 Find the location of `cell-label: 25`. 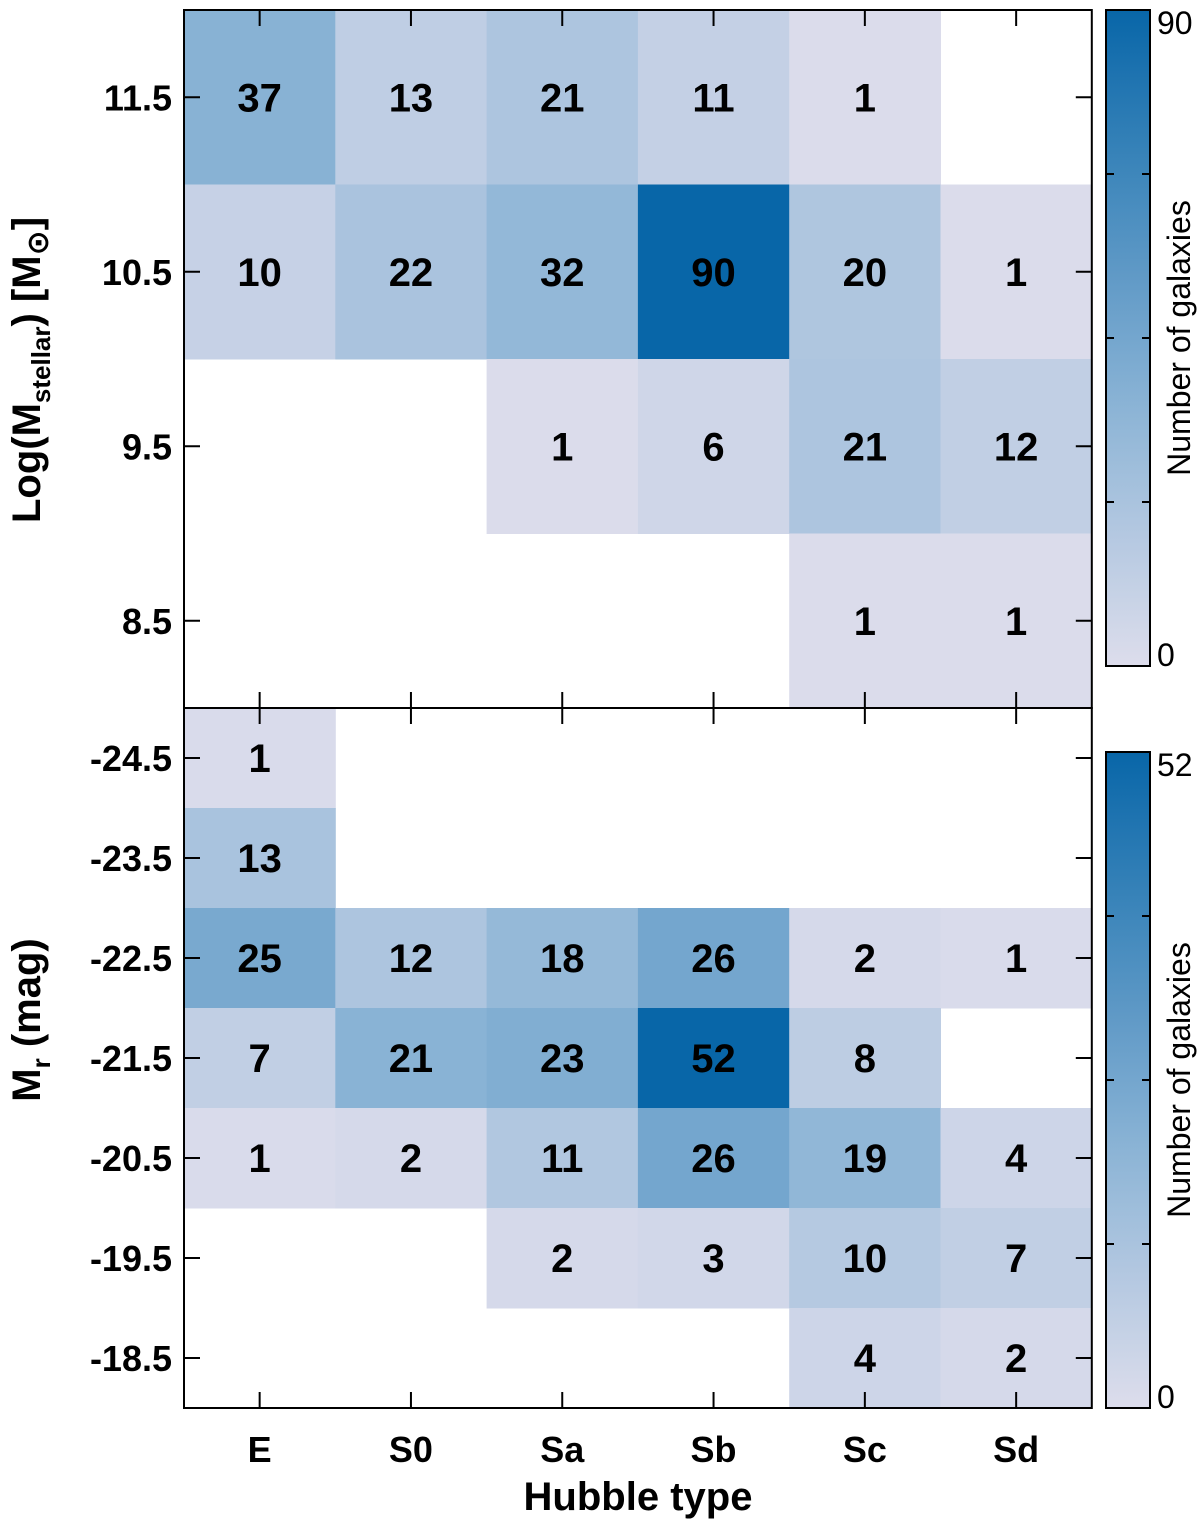

cell-label: 25 is located at coordinates (259, 959).